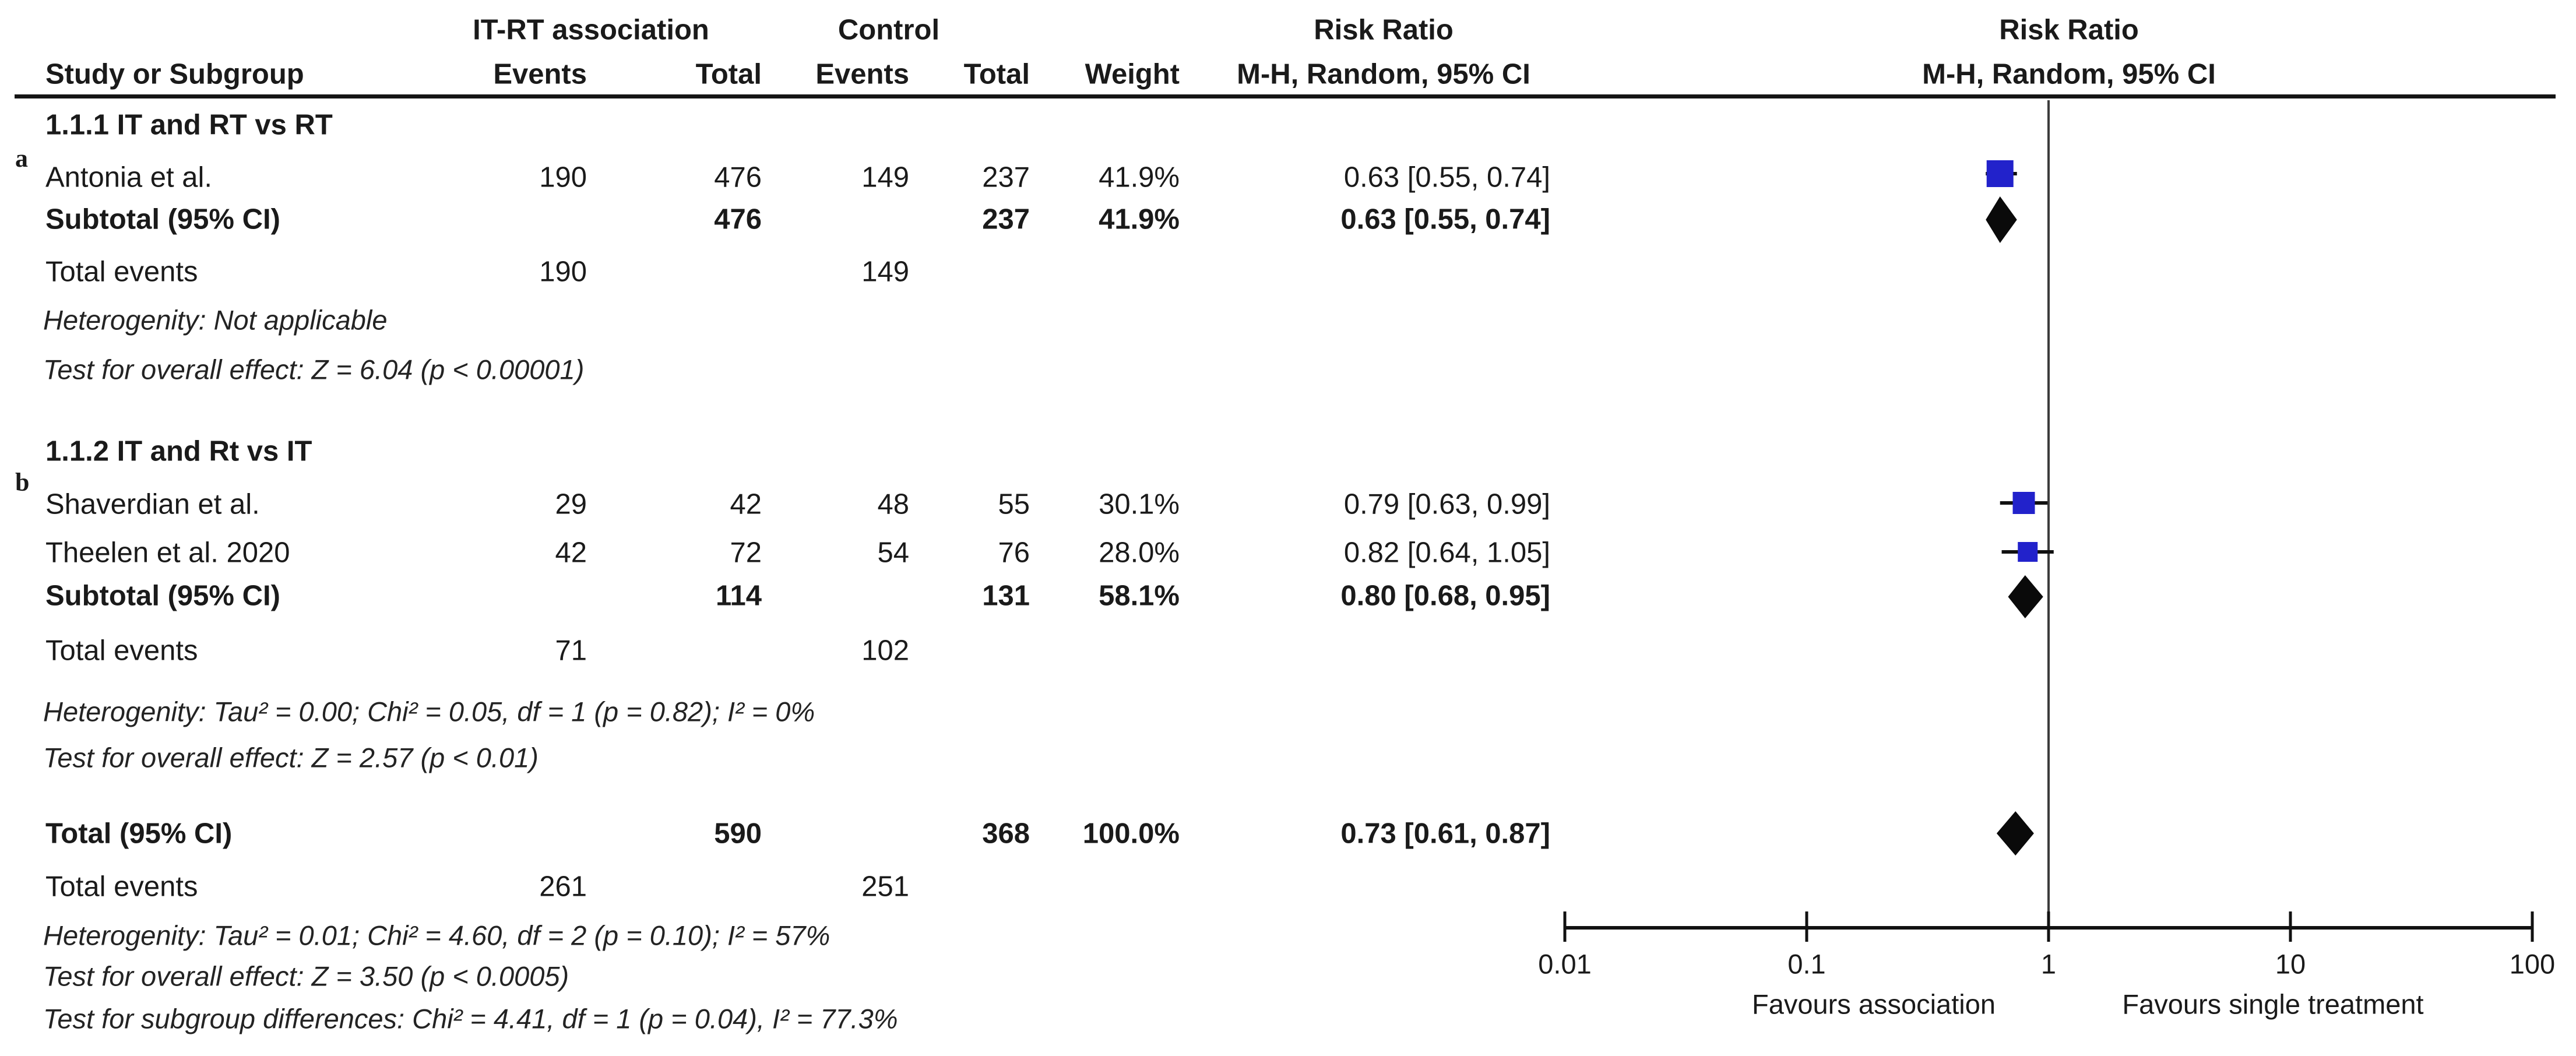 The width and height of the screenshot is (2576, 1056). I want to click on favours-left-label: Favours association, so click(1874, 1003).